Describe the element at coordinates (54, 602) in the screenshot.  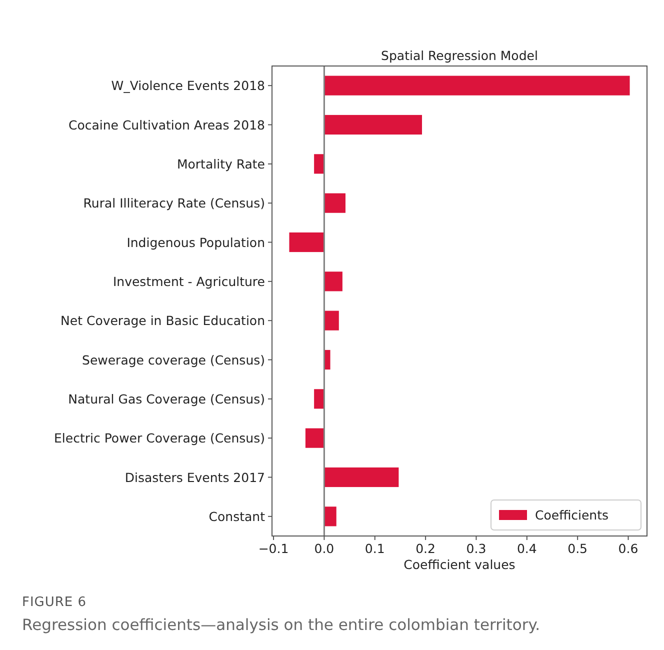
I see `caption: FIGURE 6` at that location.